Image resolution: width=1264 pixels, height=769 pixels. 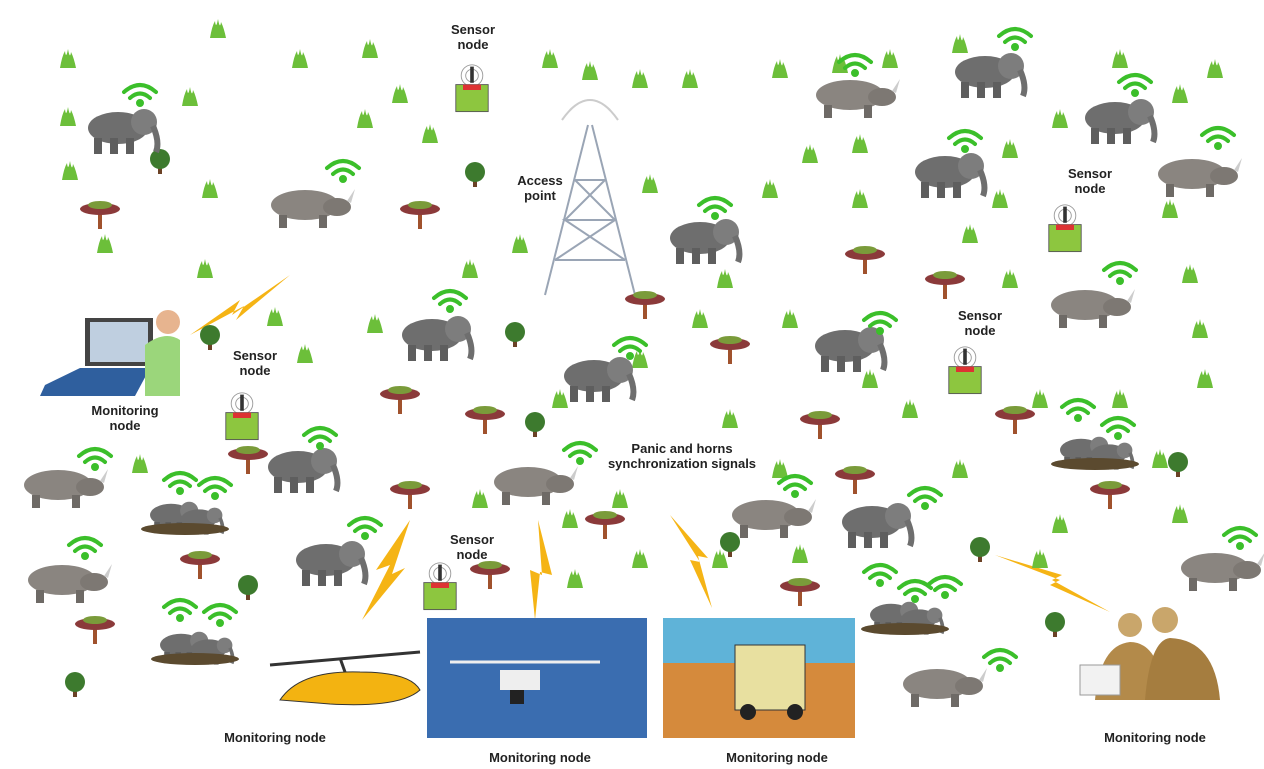 What do you see at coordinates (537, 678) in the screenshot?
I see `drone-photo` at bounding box center [537, 678].